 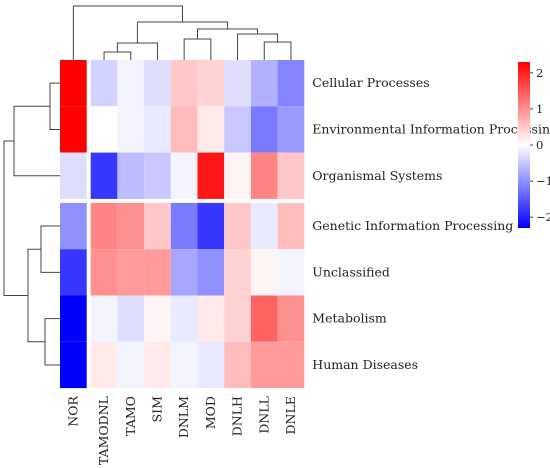 I want to click on column-label: DNLL, so click(x=263, y=415).